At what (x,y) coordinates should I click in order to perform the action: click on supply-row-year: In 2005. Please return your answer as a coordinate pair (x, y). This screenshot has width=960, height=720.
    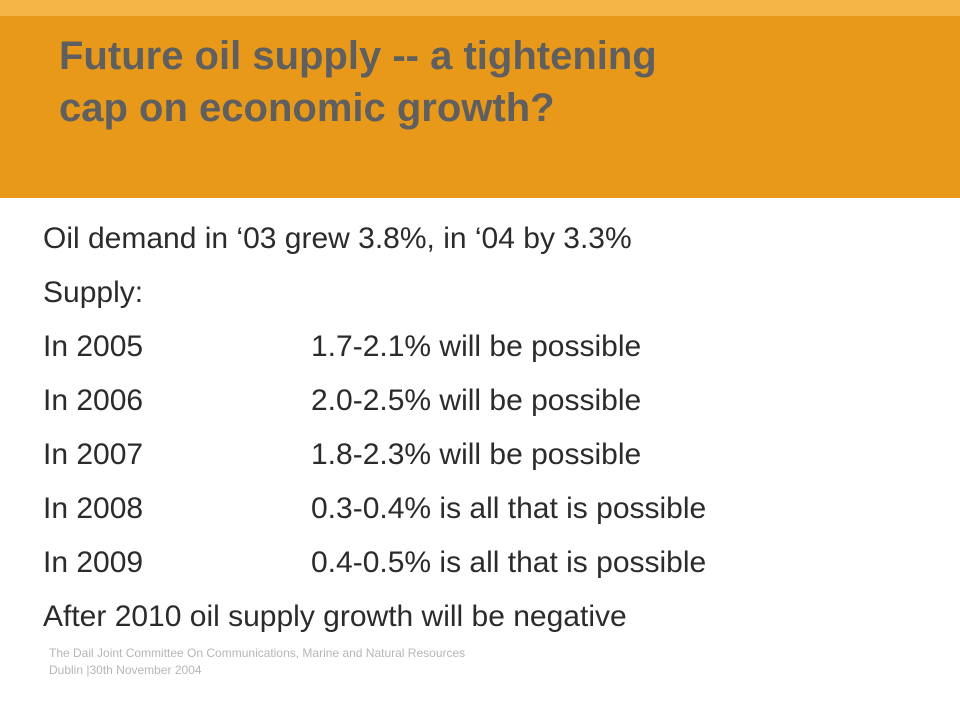
    Looking at the image, I should click on (93, 346).